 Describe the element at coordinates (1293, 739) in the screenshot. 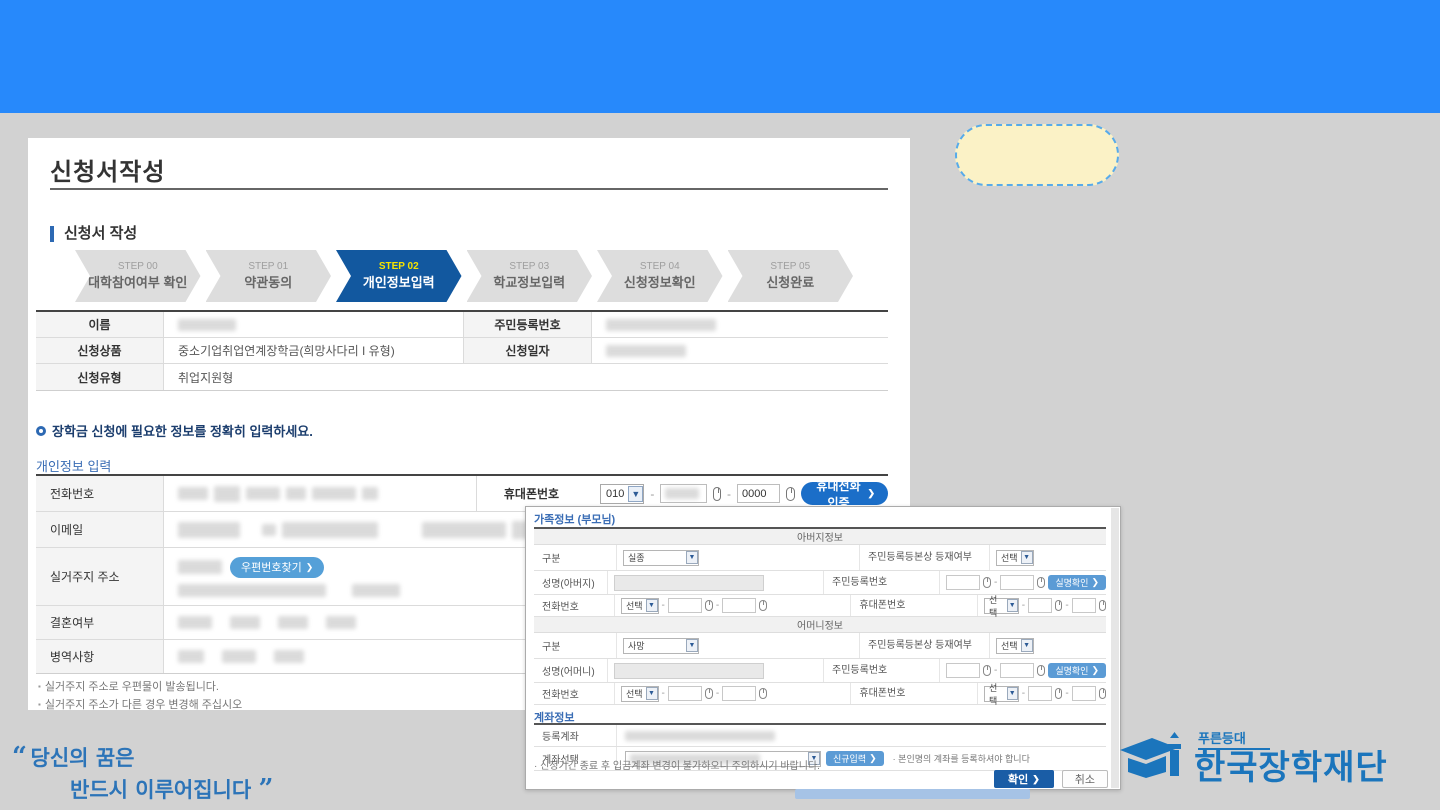

I see `logo-small-text: 푸른등대` at that location.